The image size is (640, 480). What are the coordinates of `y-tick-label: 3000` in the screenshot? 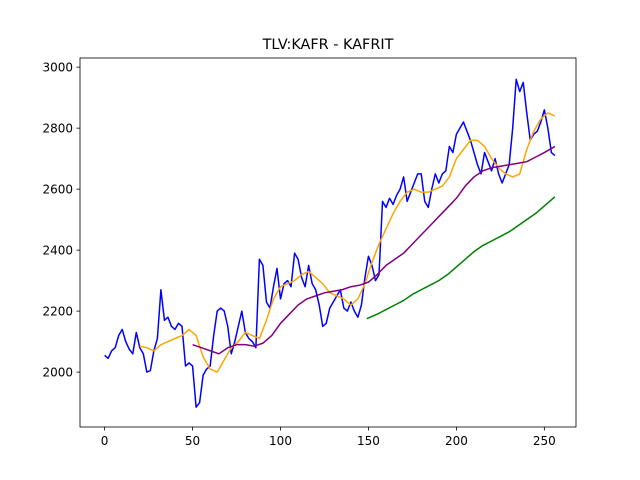 It's located at (57, 67).